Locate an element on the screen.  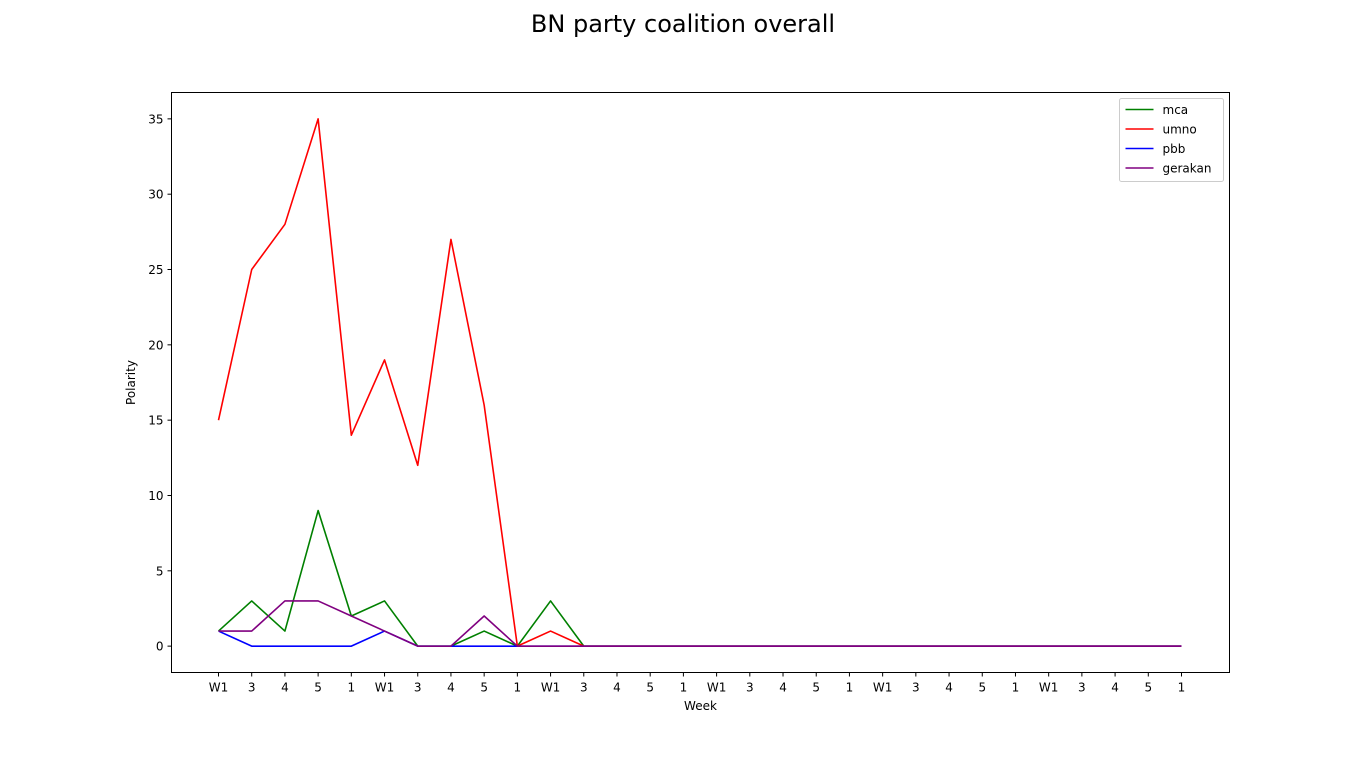
y-tick-label: 25 is located at coordinates (155, 270).